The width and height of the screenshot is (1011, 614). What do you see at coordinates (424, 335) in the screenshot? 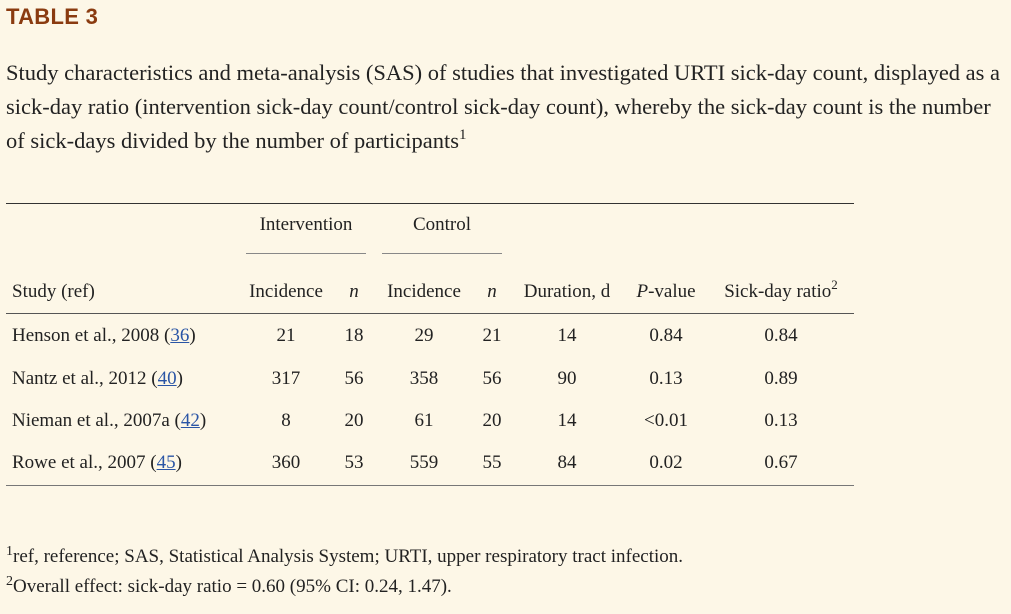
I see `cell-control-incidence: 29` at bounding box center [424, 335].